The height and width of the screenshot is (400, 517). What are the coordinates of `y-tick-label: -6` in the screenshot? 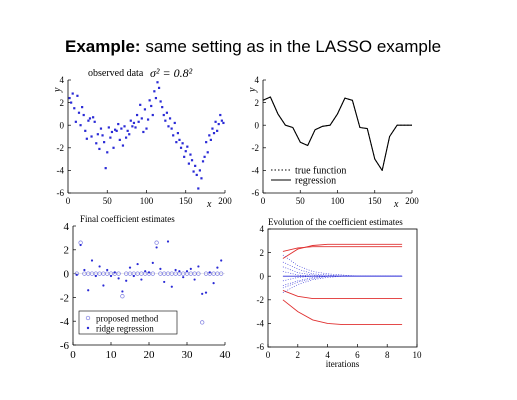 It's located at (61, 193).